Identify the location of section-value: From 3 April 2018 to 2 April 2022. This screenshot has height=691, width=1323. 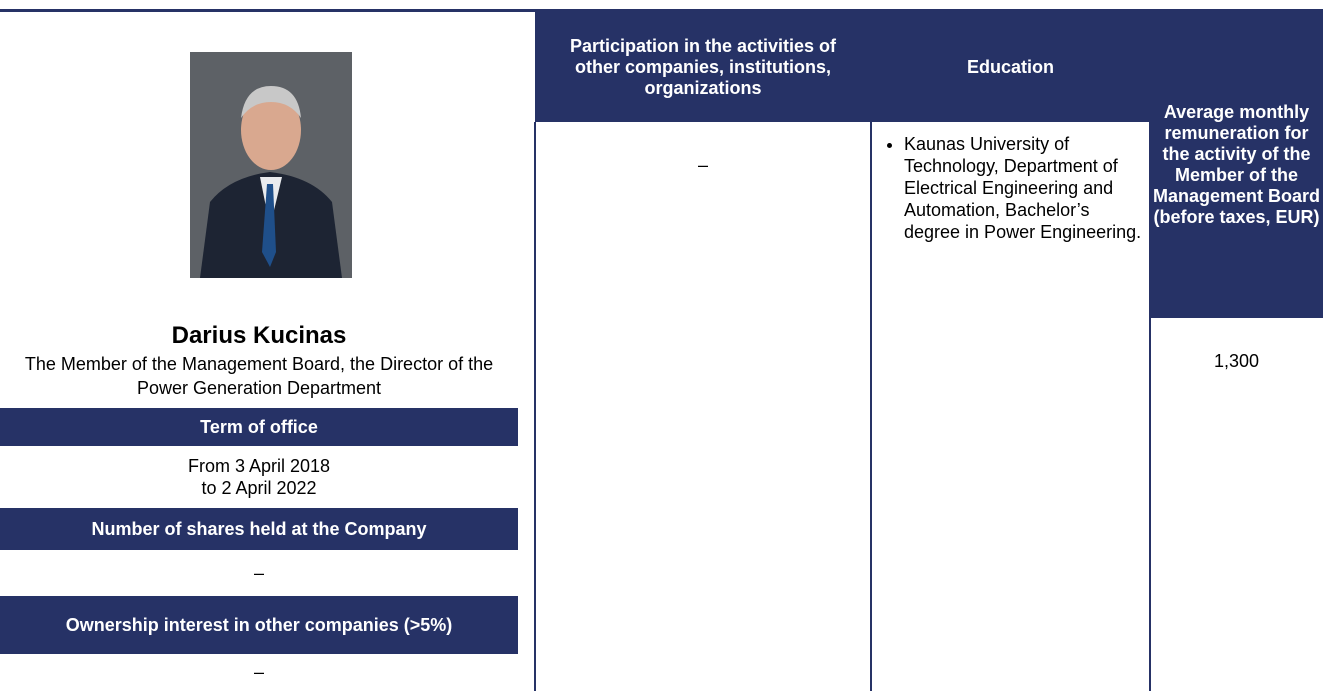
(259, 477).